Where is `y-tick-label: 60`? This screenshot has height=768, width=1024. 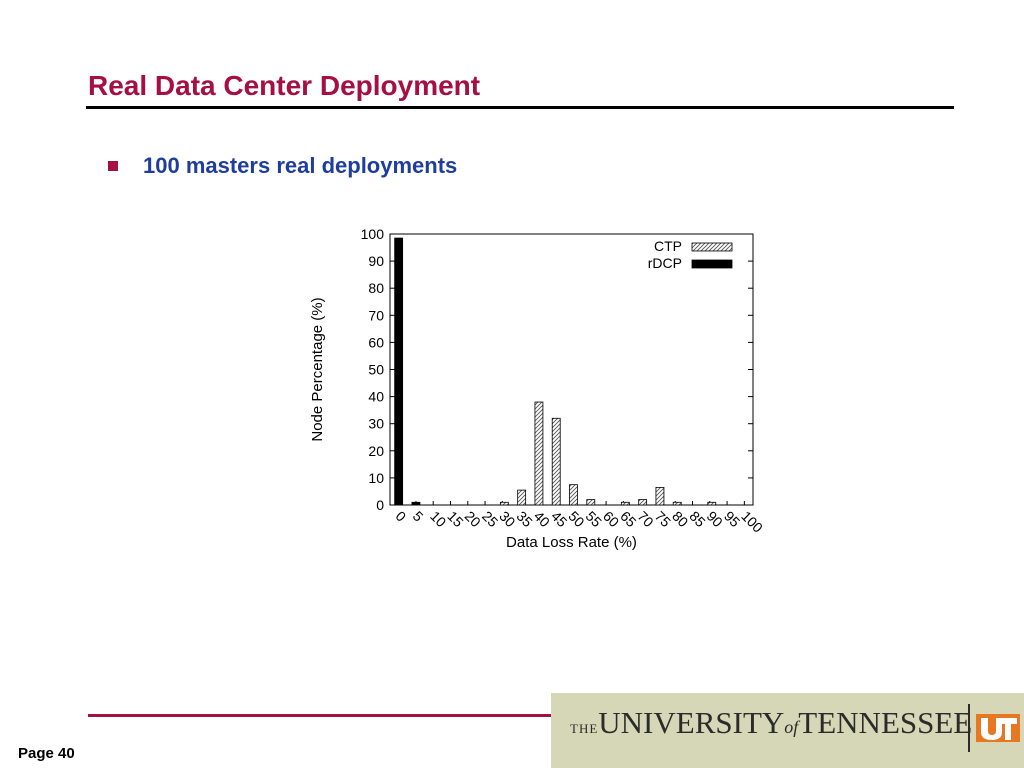 y-tick-label: 60 is located at coordinates (376, 342).